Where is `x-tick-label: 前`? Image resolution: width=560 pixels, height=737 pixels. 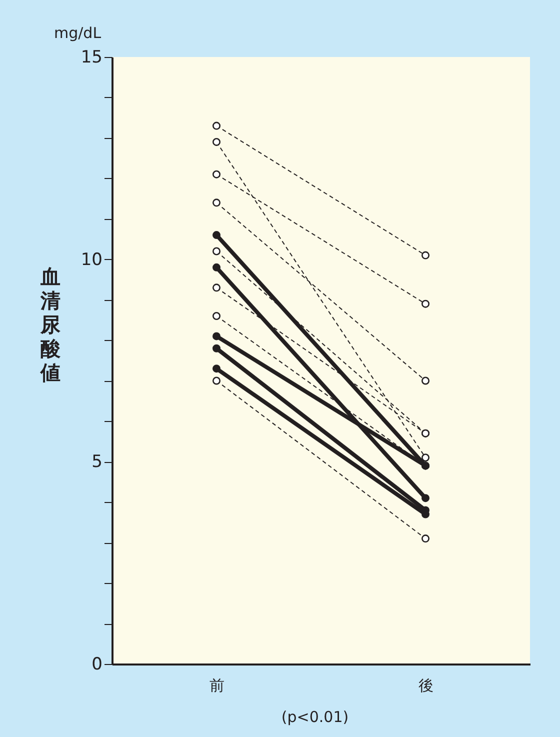
x-tick-label: 前 is located at coordinates (217, 685).